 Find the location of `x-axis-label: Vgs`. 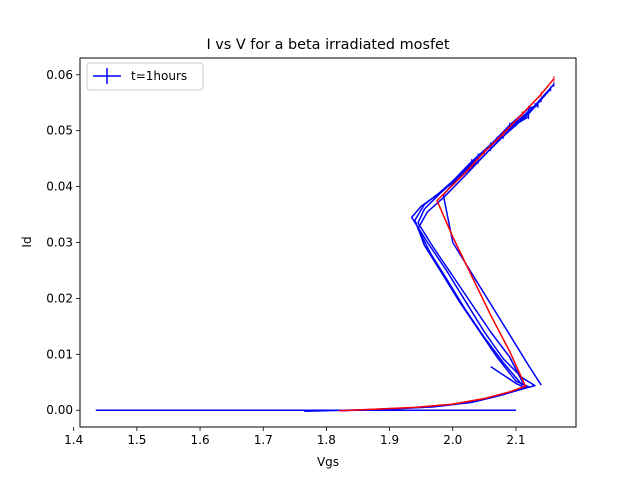

x-axis-label: Vgs is located at coordinates (328, 462).